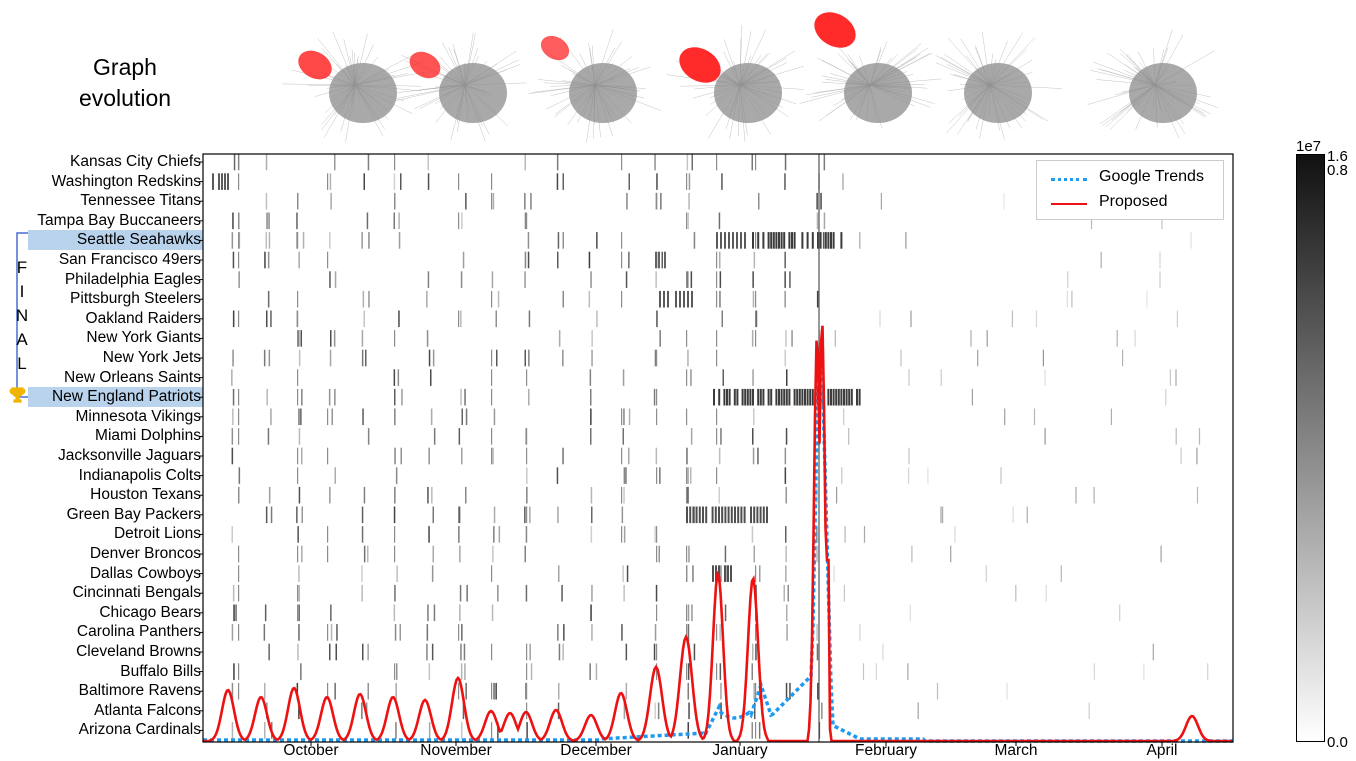 The height and width of the screenshot is (761, 1356). What do you see at coordinates (1069, 179) in the screenshot?
I see `legend-trends-swatch` at bounding box center [1069, 179].